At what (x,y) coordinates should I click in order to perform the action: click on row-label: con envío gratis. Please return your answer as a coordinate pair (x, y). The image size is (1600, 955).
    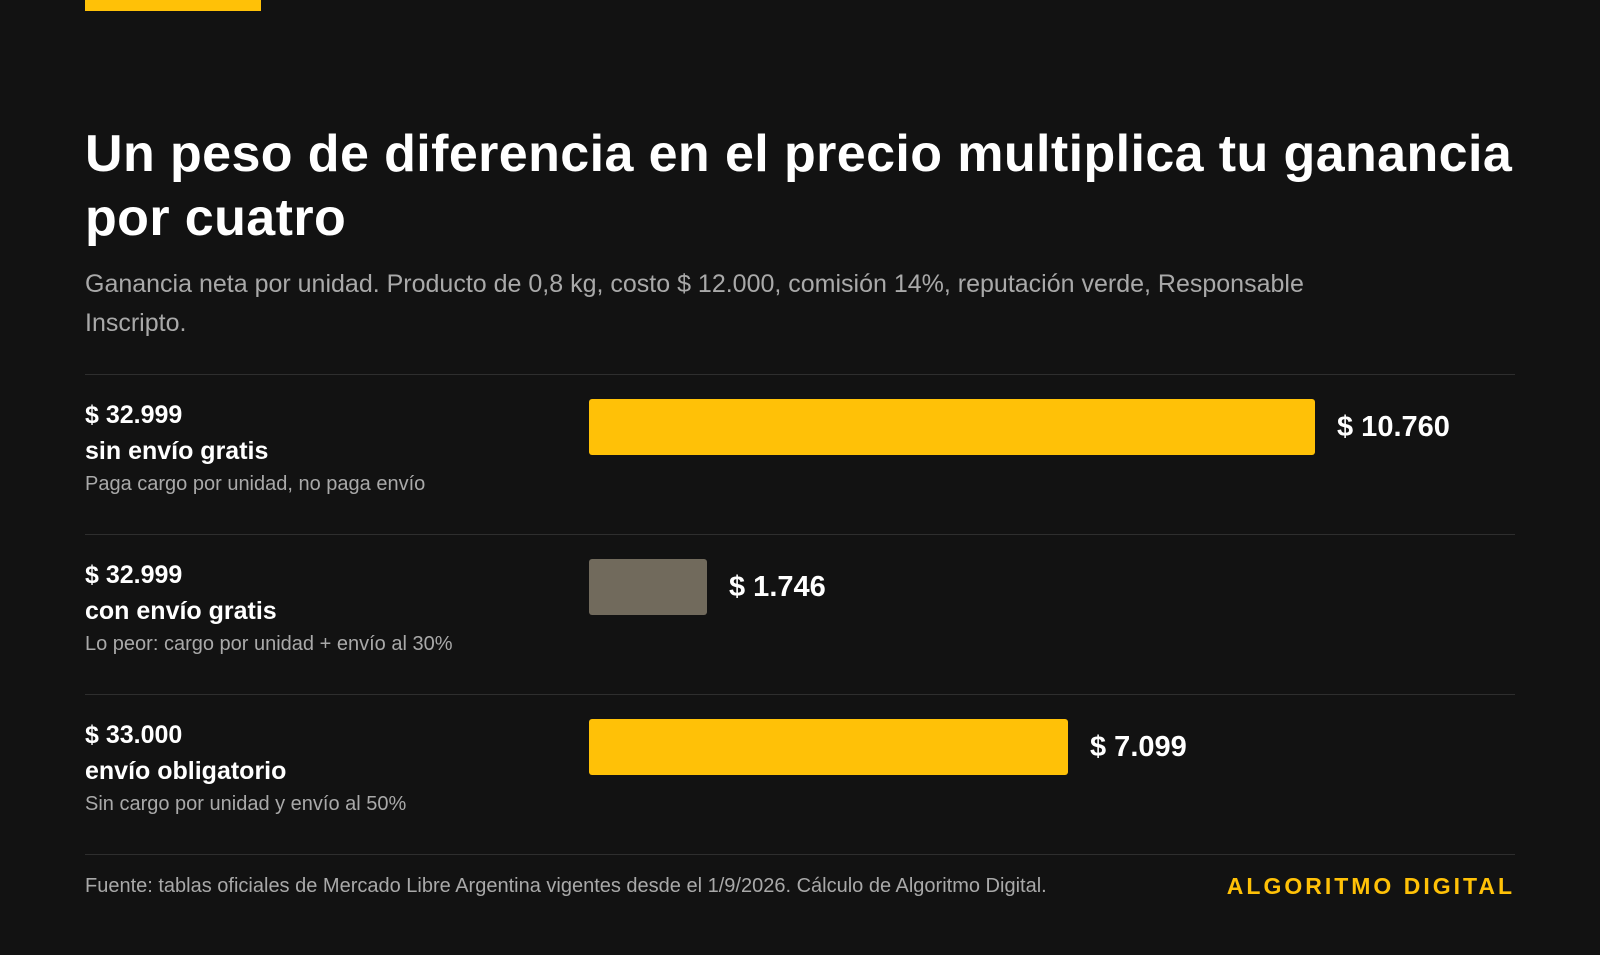
    Looking at the image, I should click on (181, 611).